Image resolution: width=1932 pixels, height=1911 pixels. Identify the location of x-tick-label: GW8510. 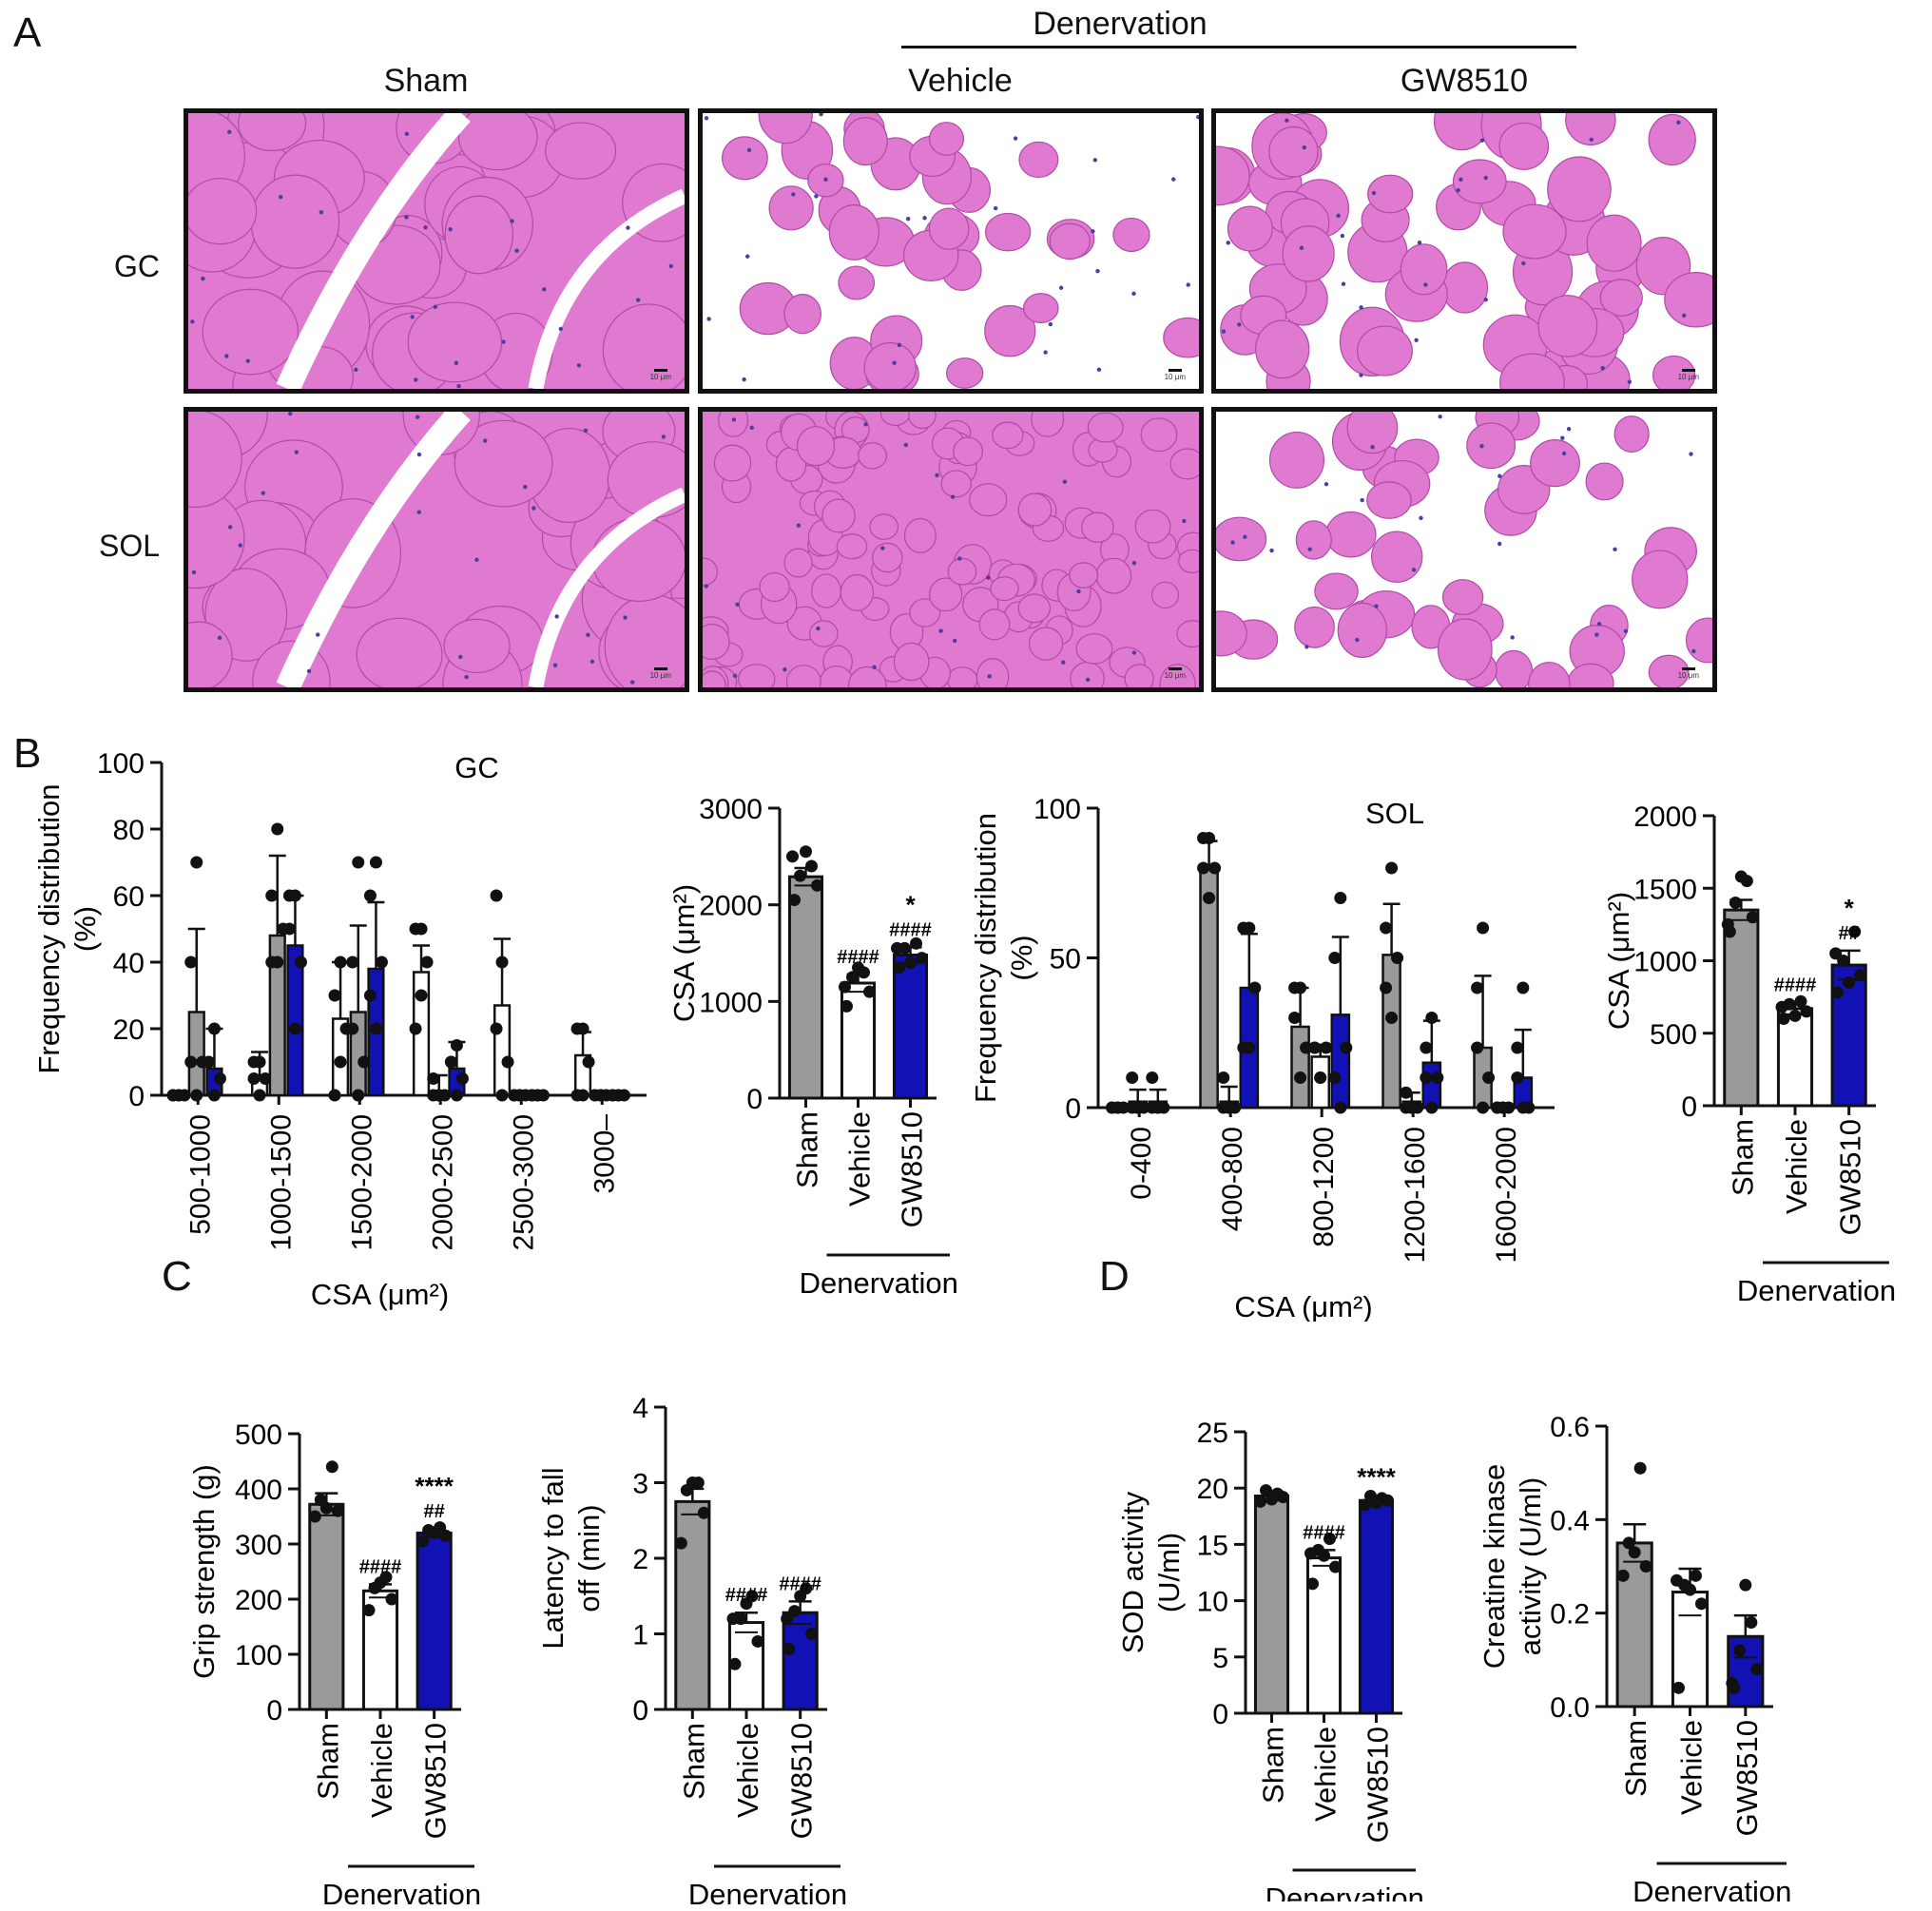
(912, 1169).